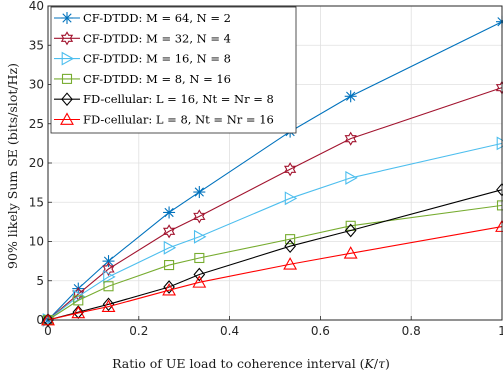  Describe the element at coordinates (36, 85) in the screenshot. I see `y-tick-label: 30` at that location.